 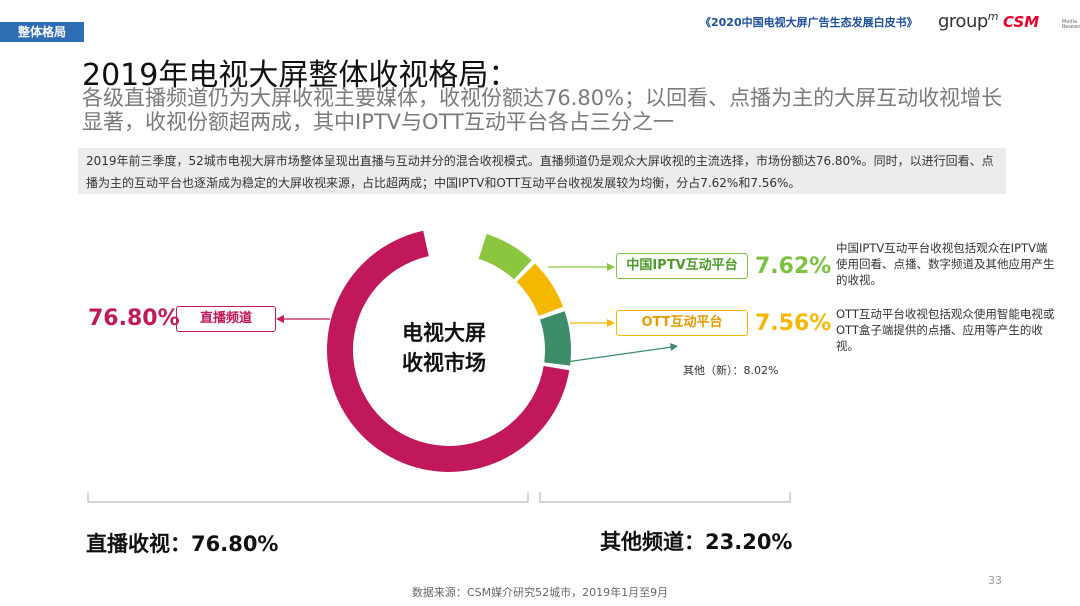 What do you see at coordinates (280, 319) in the screenshot?
I see `live-connector-arrow` at bounding box center [280, 319].